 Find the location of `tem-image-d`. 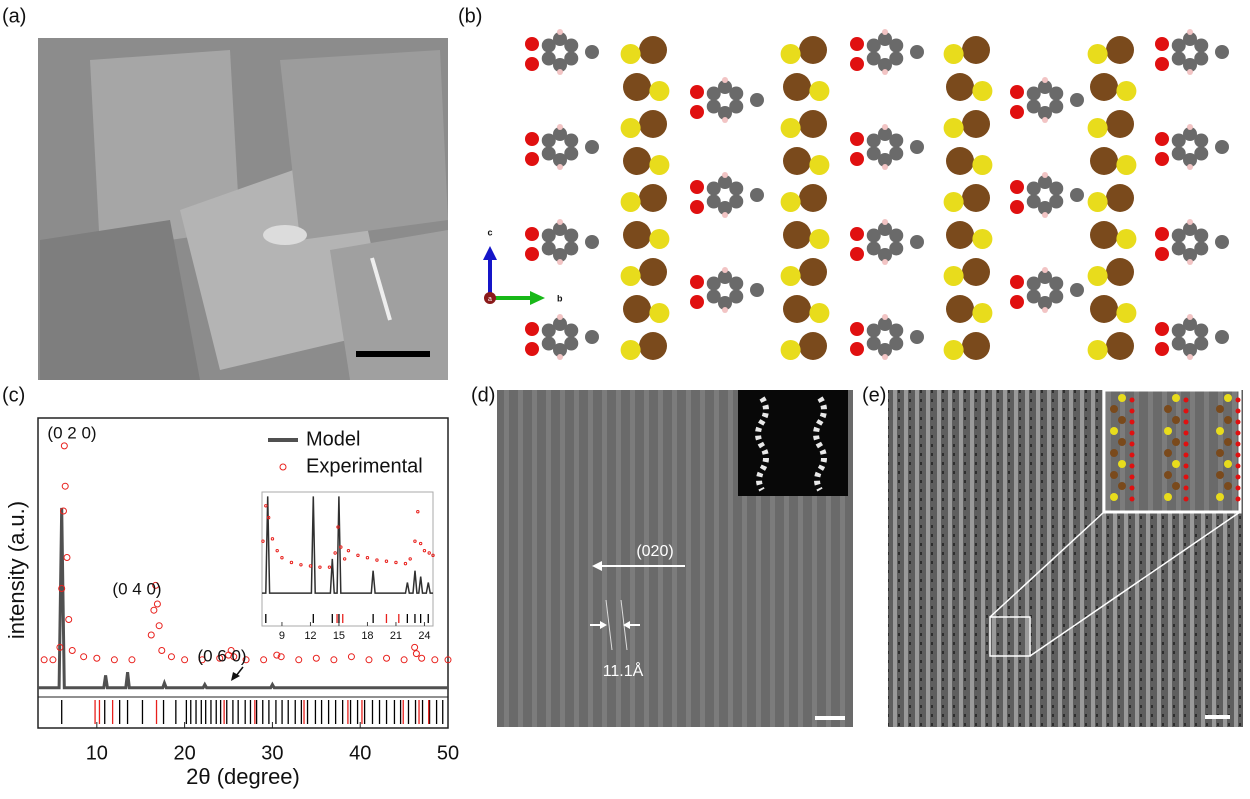

tem-image-d is located at coordinates (675, 558).